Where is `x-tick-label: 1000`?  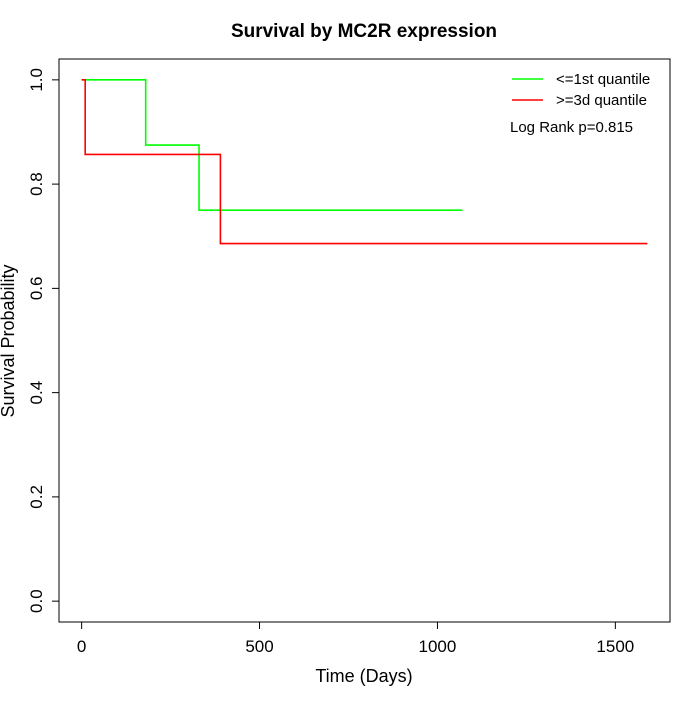
x-tick-label: 1000 is located at coordinates (438, 646).